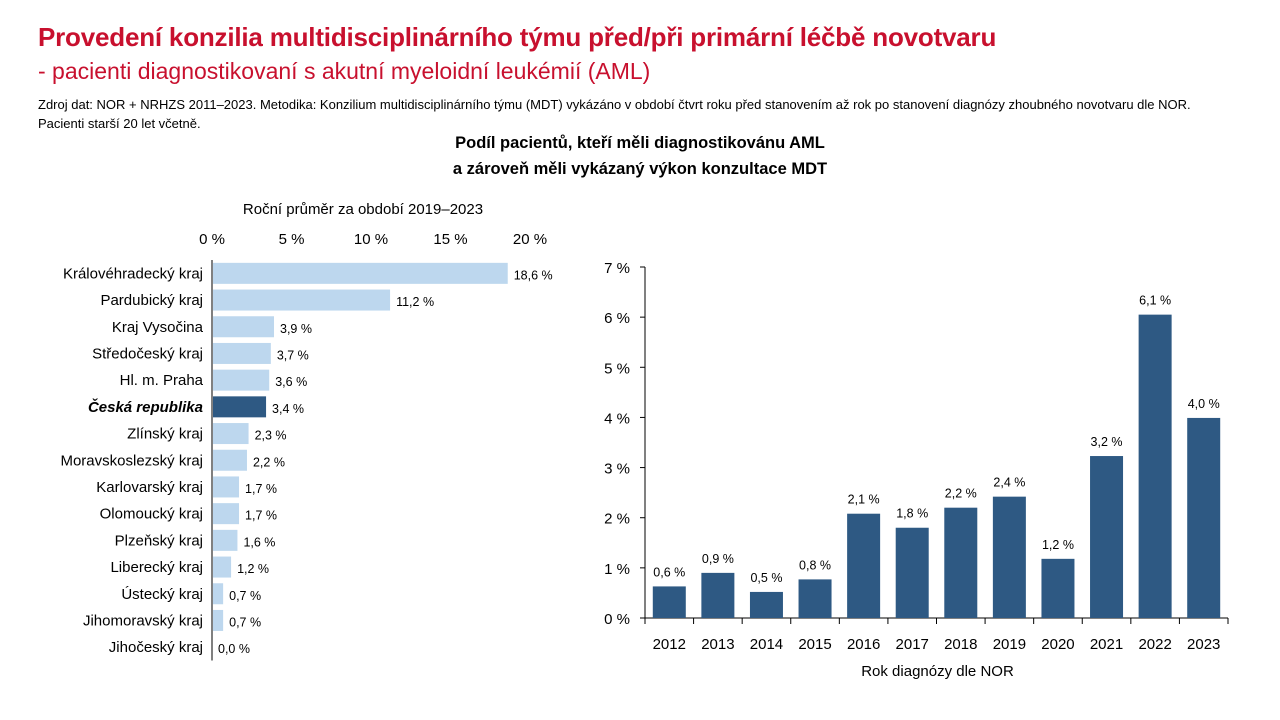  Describe the element at coordinates (363, 209) in the screenshot. I see `h-axis-title: Roční průměr za období 2019–2023` at that location.